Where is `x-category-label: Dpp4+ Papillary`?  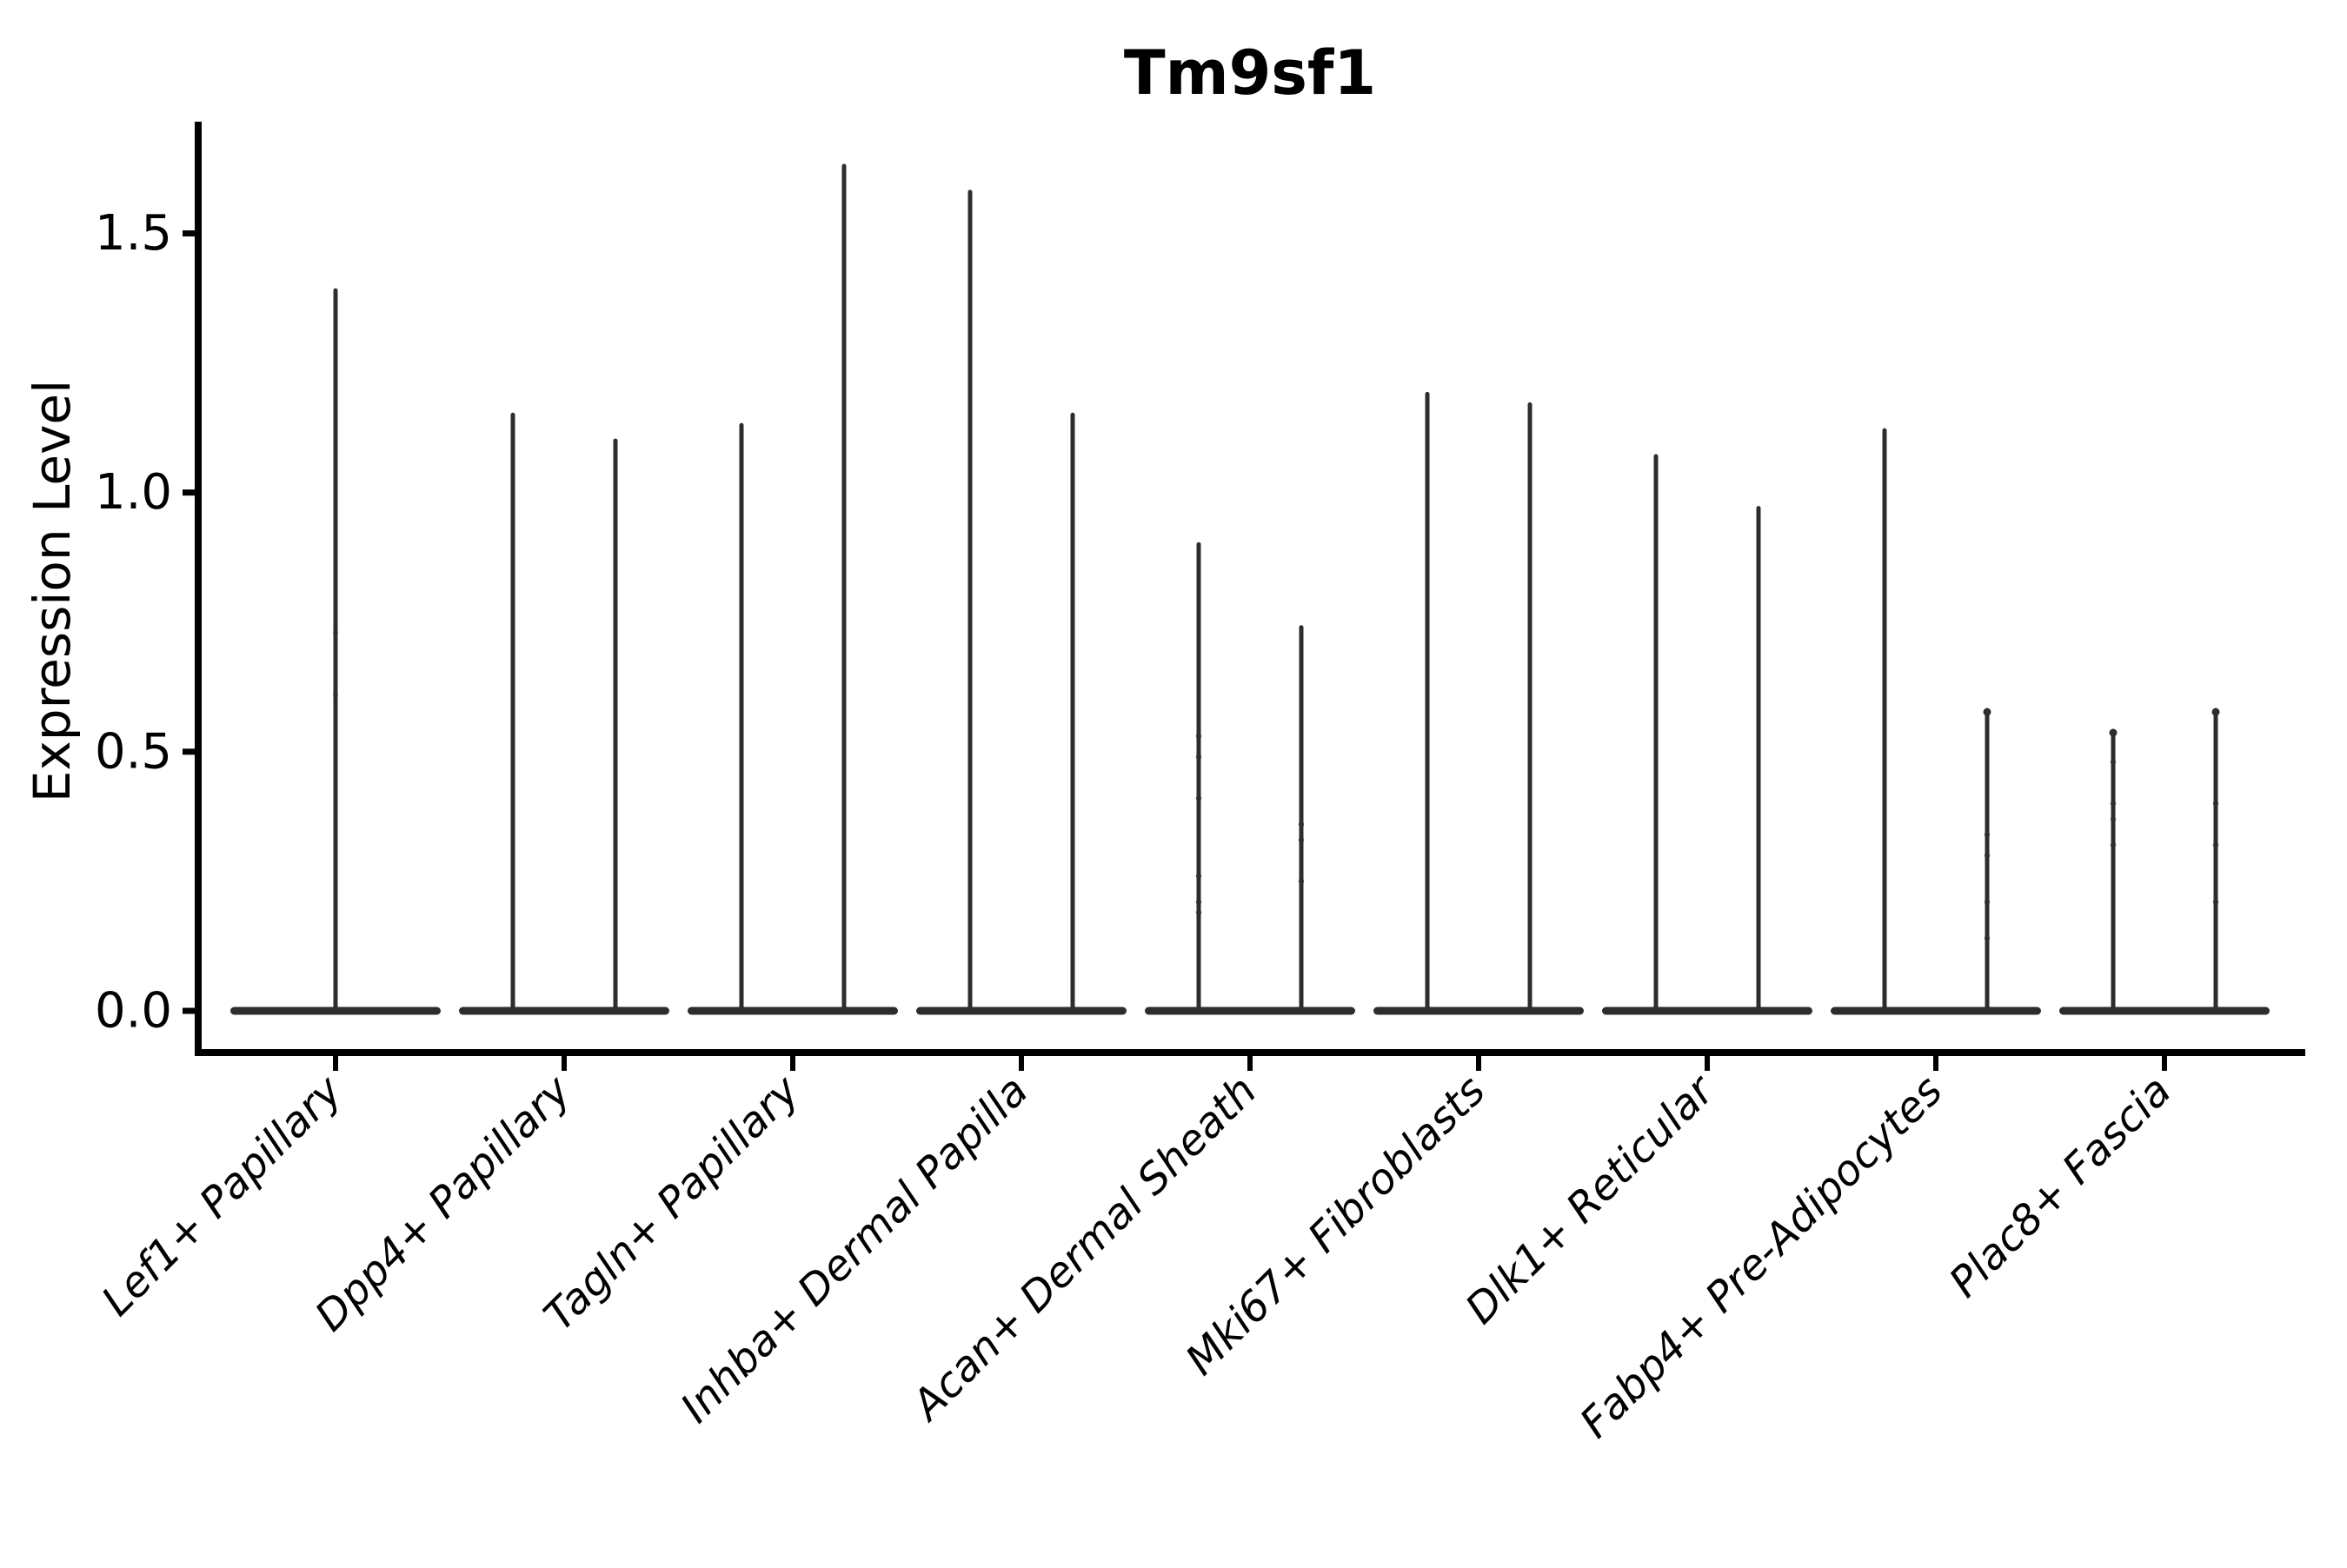
x-category-label: Dpp4+ Papillary is located at coordinates (443, 1203).